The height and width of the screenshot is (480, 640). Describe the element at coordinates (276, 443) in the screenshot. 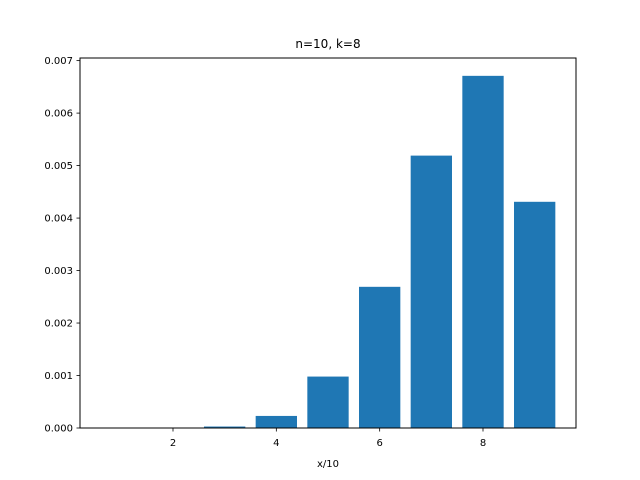

I see `x-tick-label: 4` at that location.